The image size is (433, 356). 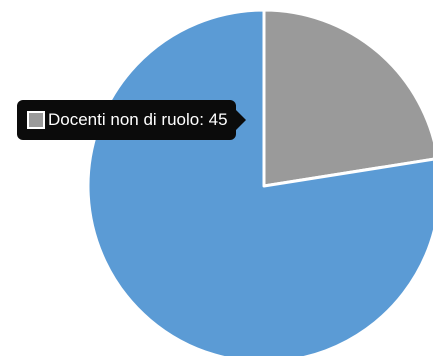 What do you see at coordinates (138, 119) in the screenshot?
I see `tooltip-label: Docenti non di ruolo: 45` at bounding box center [138, 119].